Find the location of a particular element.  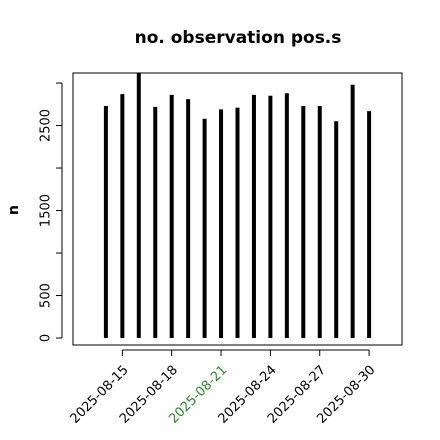

y-tick-label: 500 is located at coordinates (46, 295).